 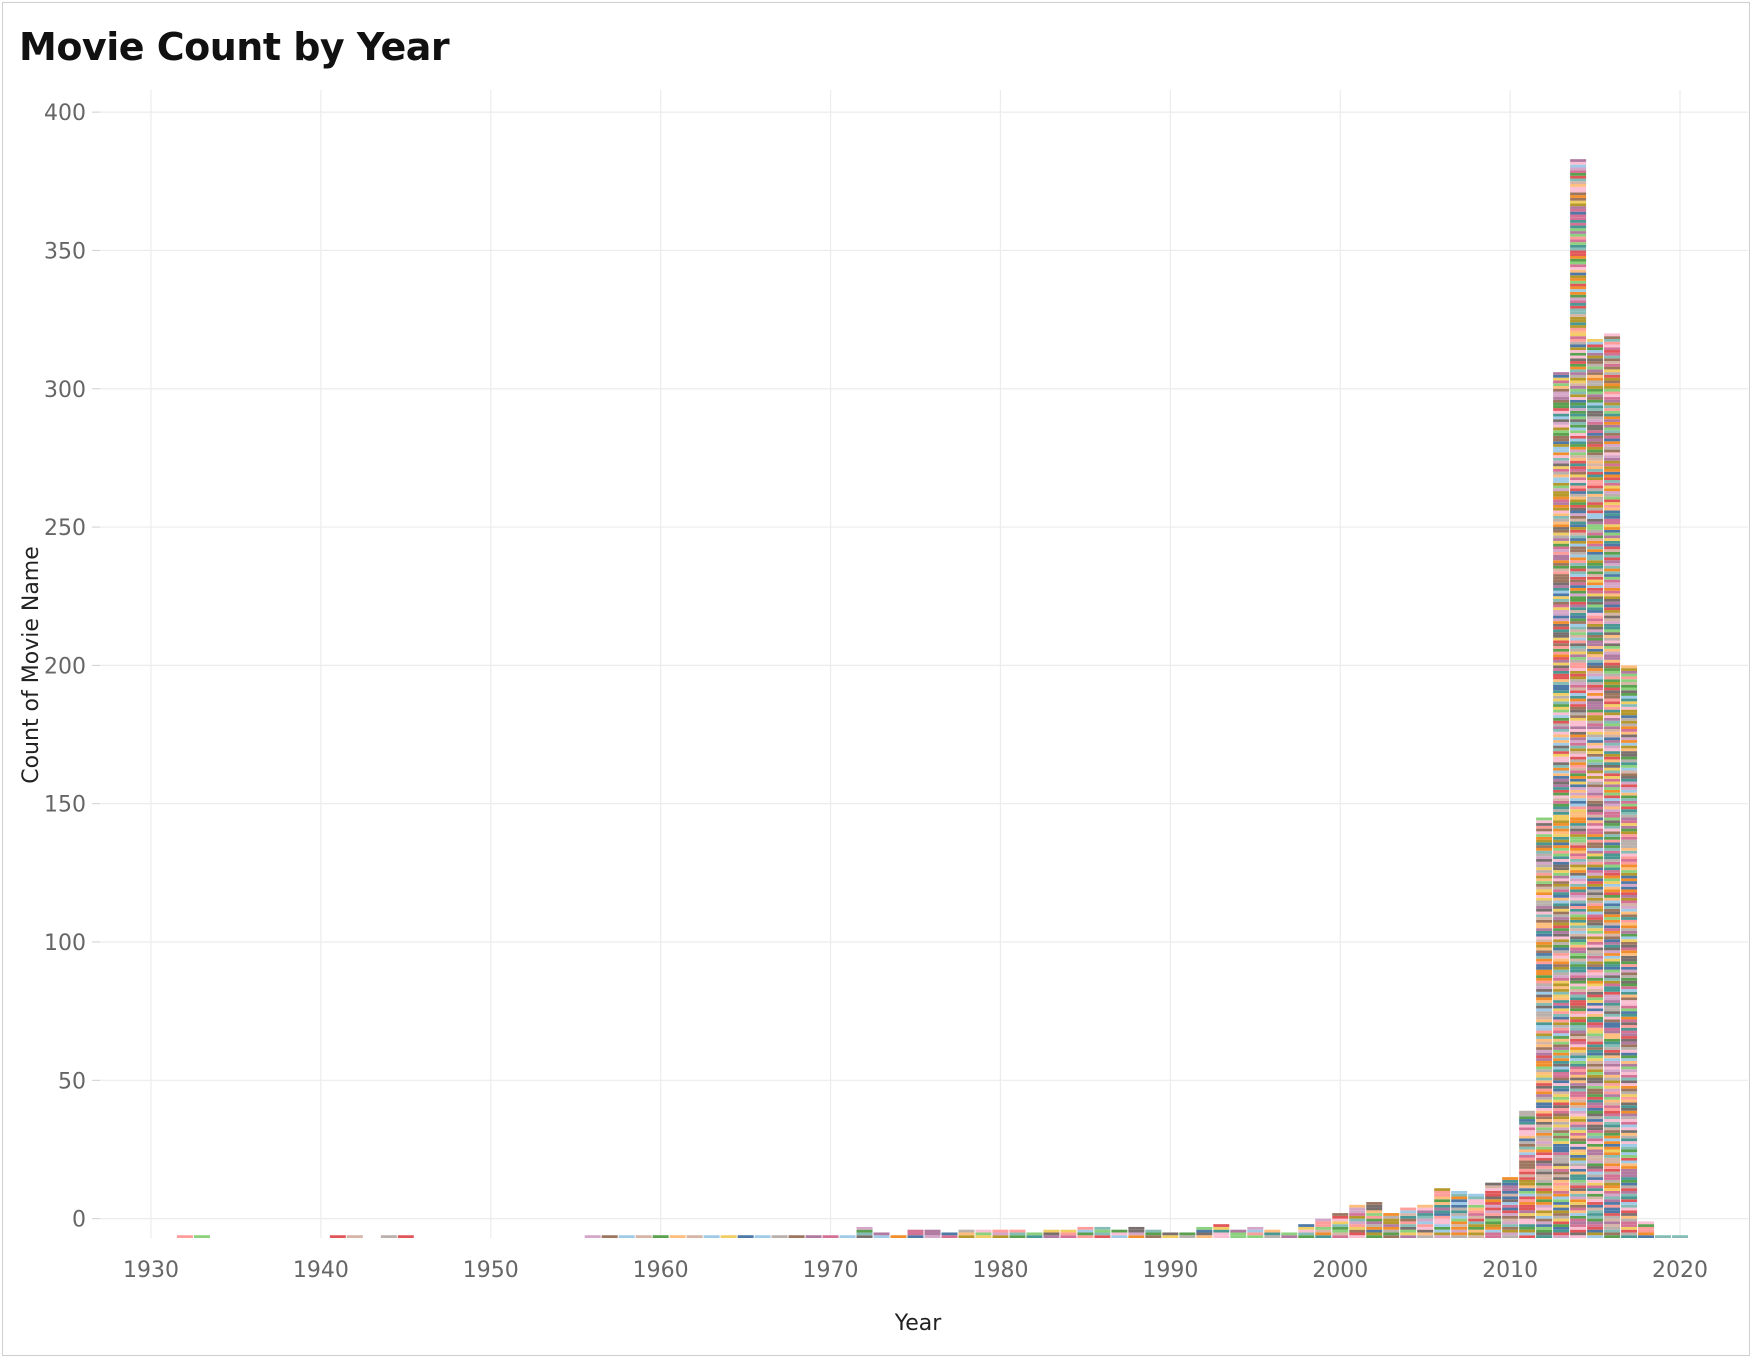 I want to click on bar-2013, so click(x=1561, y=805).